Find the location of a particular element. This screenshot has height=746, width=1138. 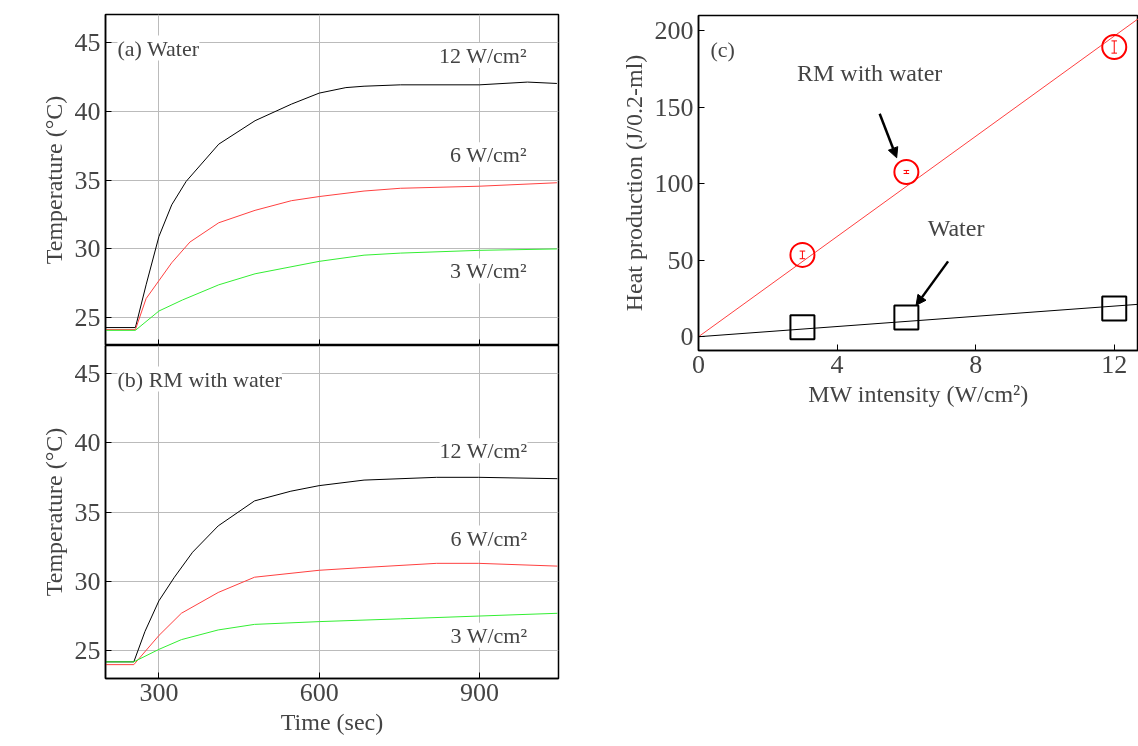

x-tick-label: 12 is located at coordinates (1114, 364).